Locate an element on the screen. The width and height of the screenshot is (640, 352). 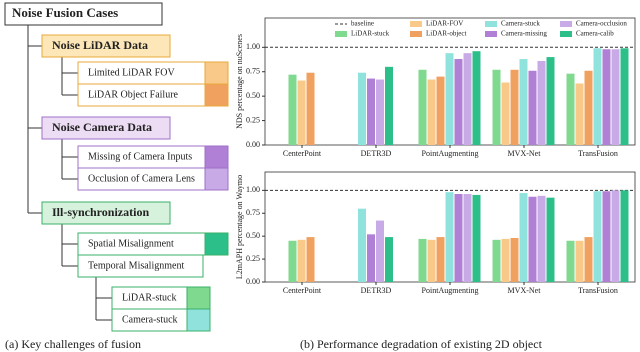
root-box is located at coordinates (83, 14).